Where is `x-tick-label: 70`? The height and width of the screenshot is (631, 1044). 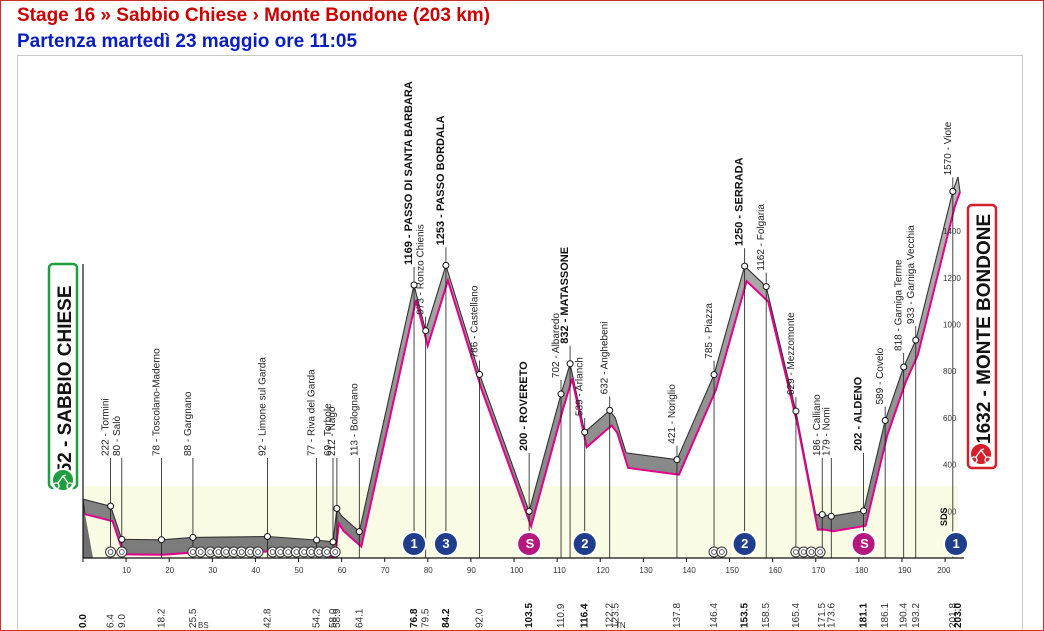
x-tick-label: 70 is located at coordinates (385, 570).